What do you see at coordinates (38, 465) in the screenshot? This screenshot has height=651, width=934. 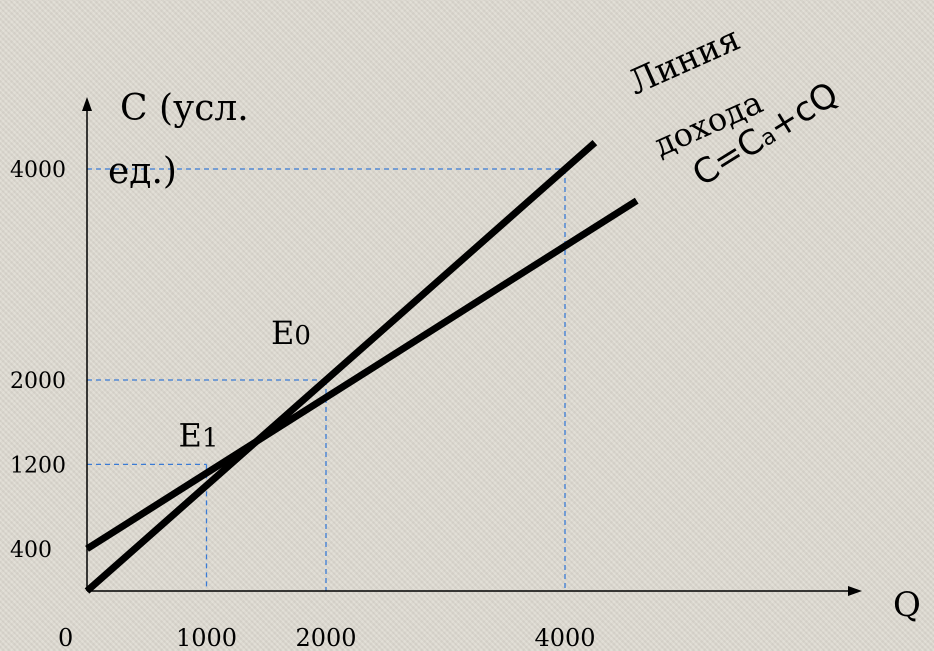 I see `y-tick-label-1200: 1200` at bounding box center [38, 465].